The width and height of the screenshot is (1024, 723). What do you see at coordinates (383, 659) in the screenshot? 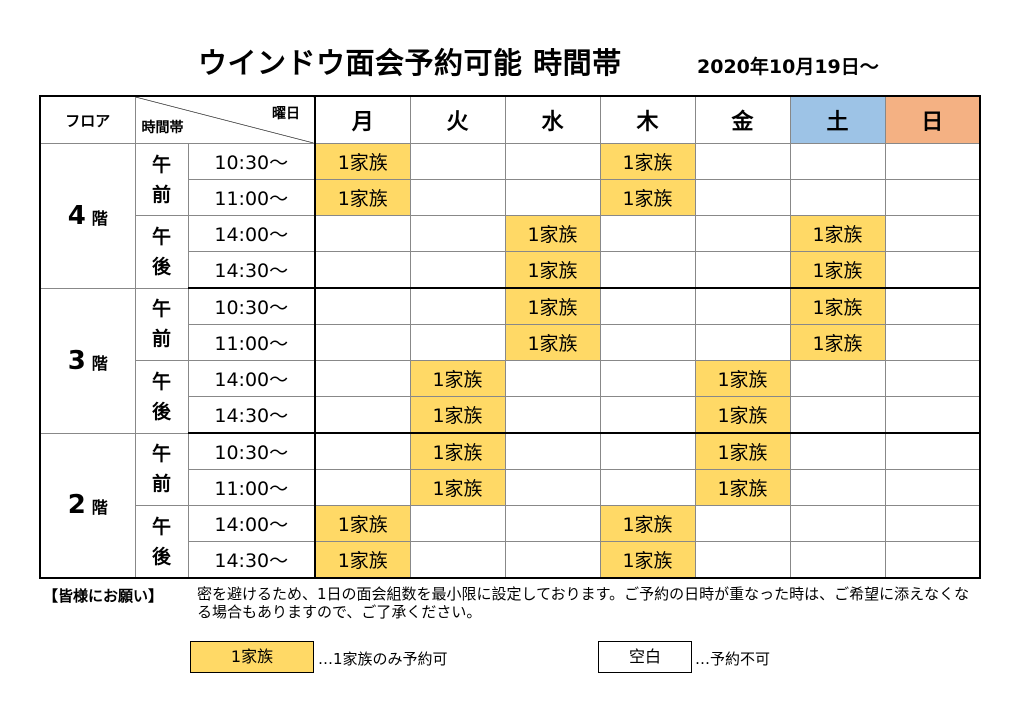
I see `legend-available-desc: …1家族のみ予約可` at bounding box center [383, 659].